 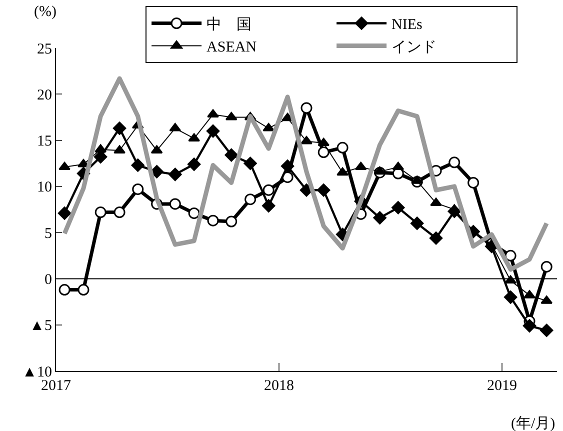 What do you see at coordinates (44, 142) in the screenshot?
I see `y-tick-label: 15` at bounding box center [44, 142].